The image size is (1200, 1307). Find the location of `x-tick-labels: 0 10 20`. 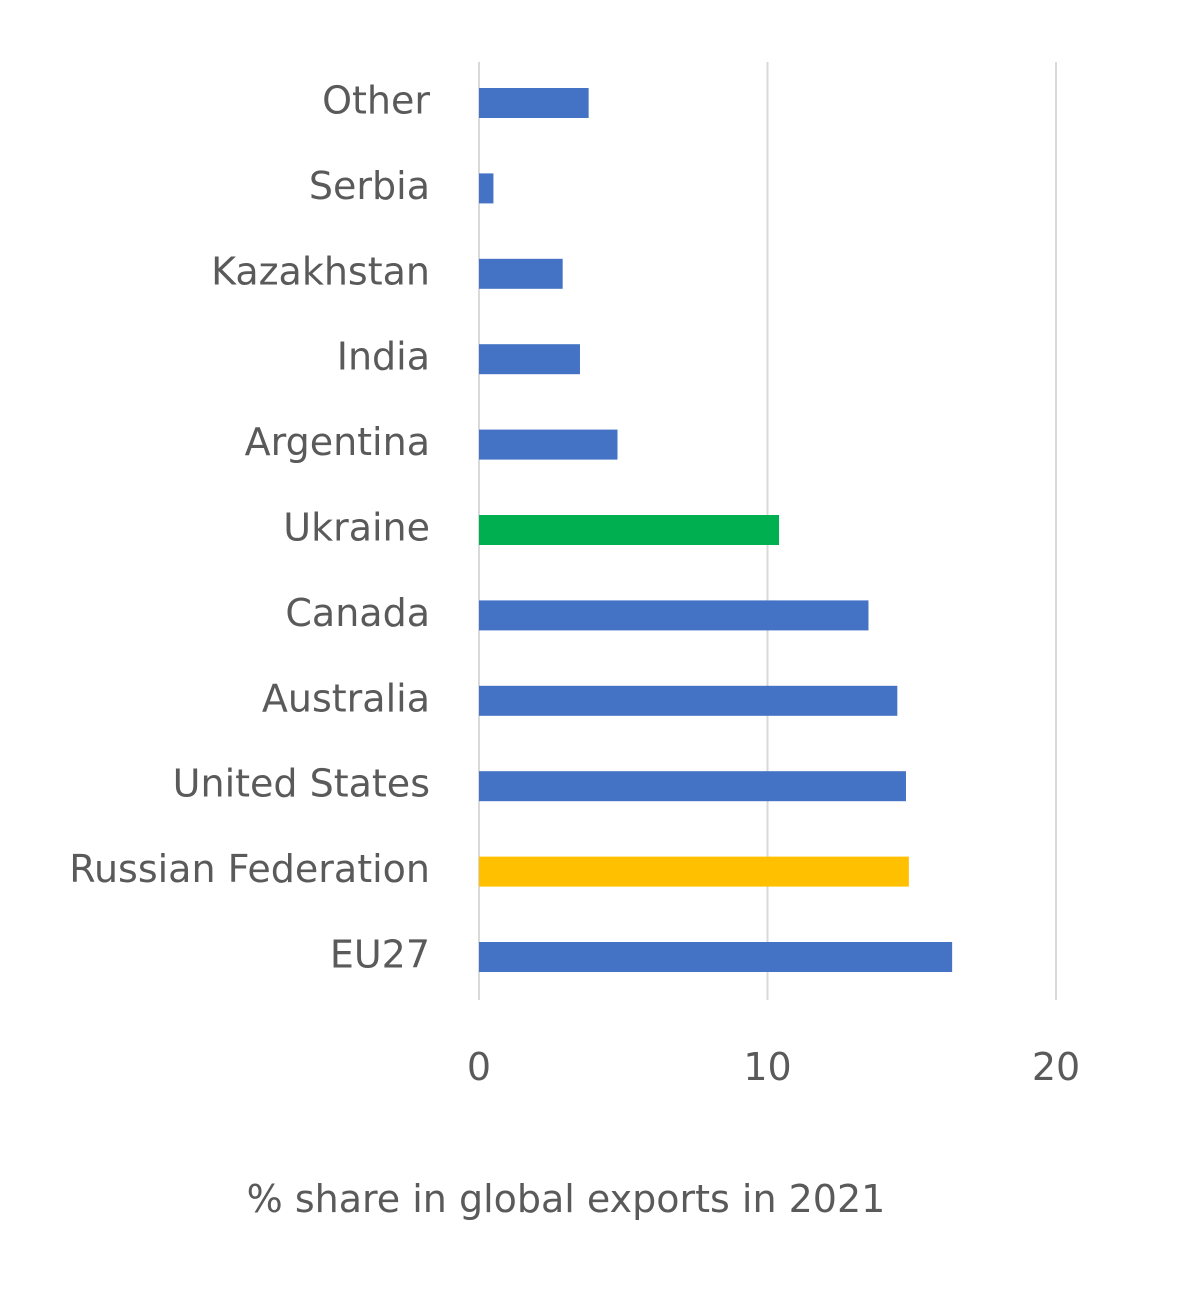

x-tick-labels: 0 10 20 is located at coordinates (773, 1067).